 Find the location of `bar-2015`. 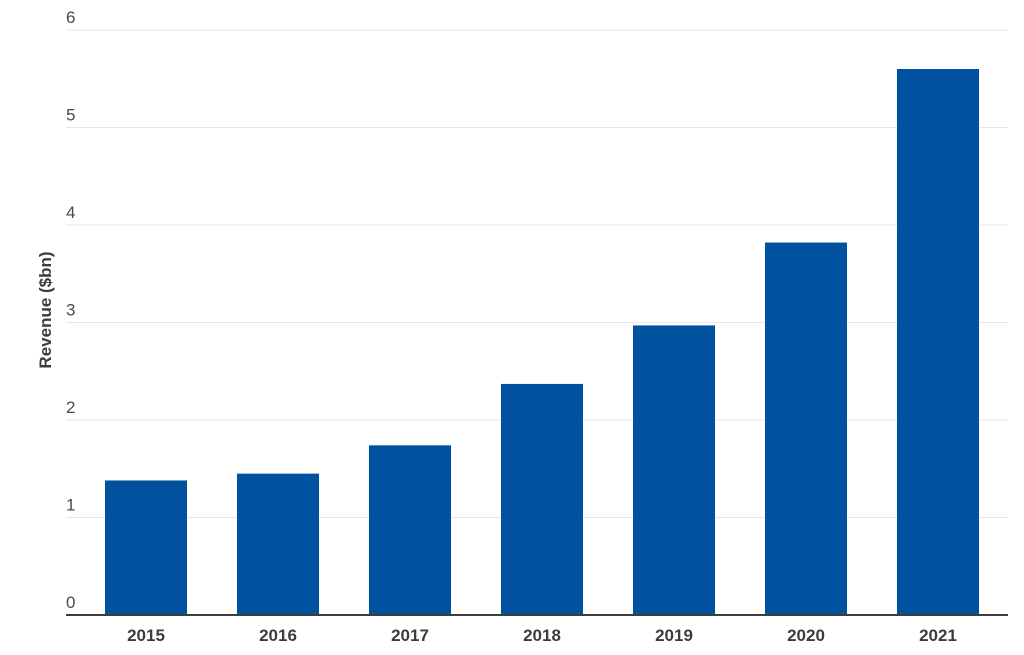

bar-2015 is located at coordinates (146, 547).